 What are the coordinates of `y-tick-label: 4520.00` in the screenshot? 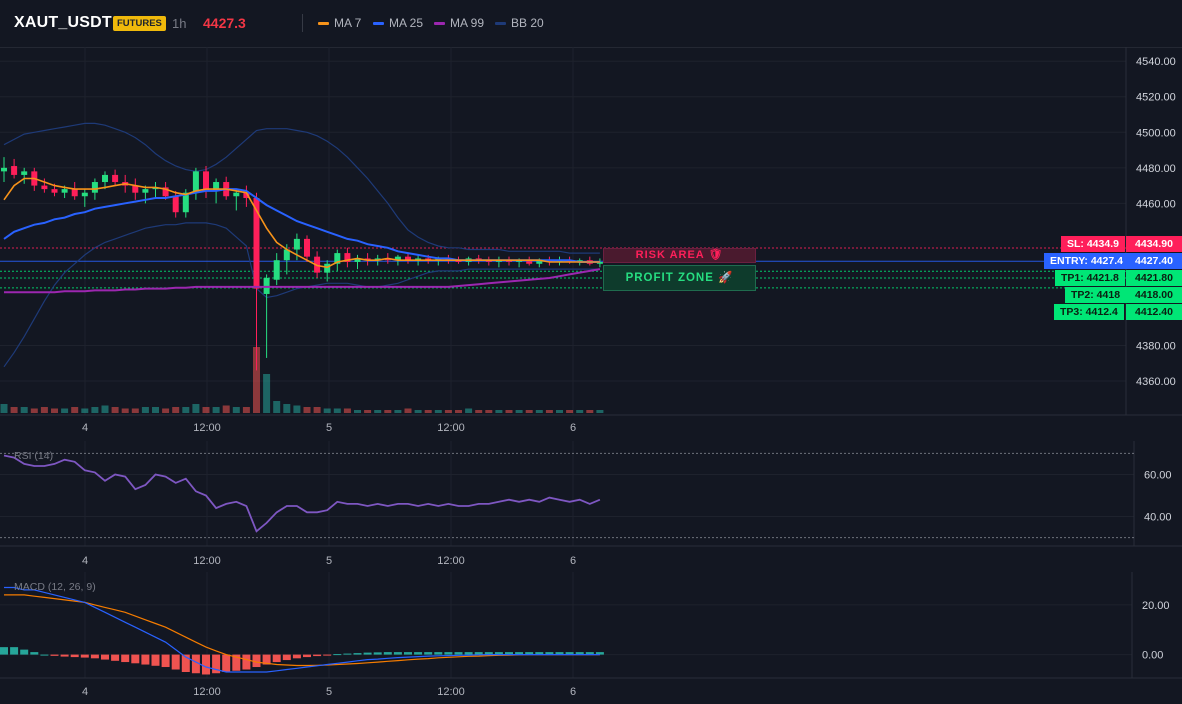 It's located at (1156, 98).